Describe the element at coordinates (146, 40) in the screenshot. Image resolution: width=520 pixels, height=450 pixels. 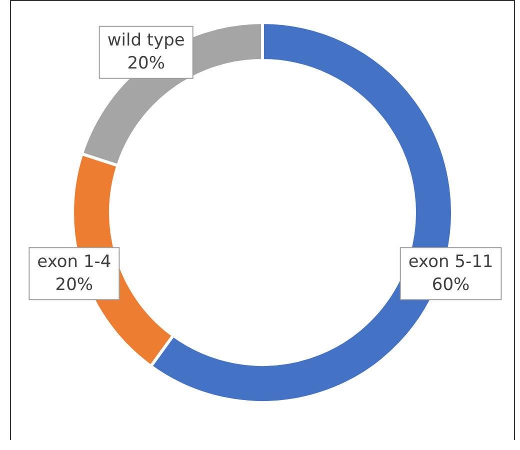
I see `slice-label: wild type` at that location.